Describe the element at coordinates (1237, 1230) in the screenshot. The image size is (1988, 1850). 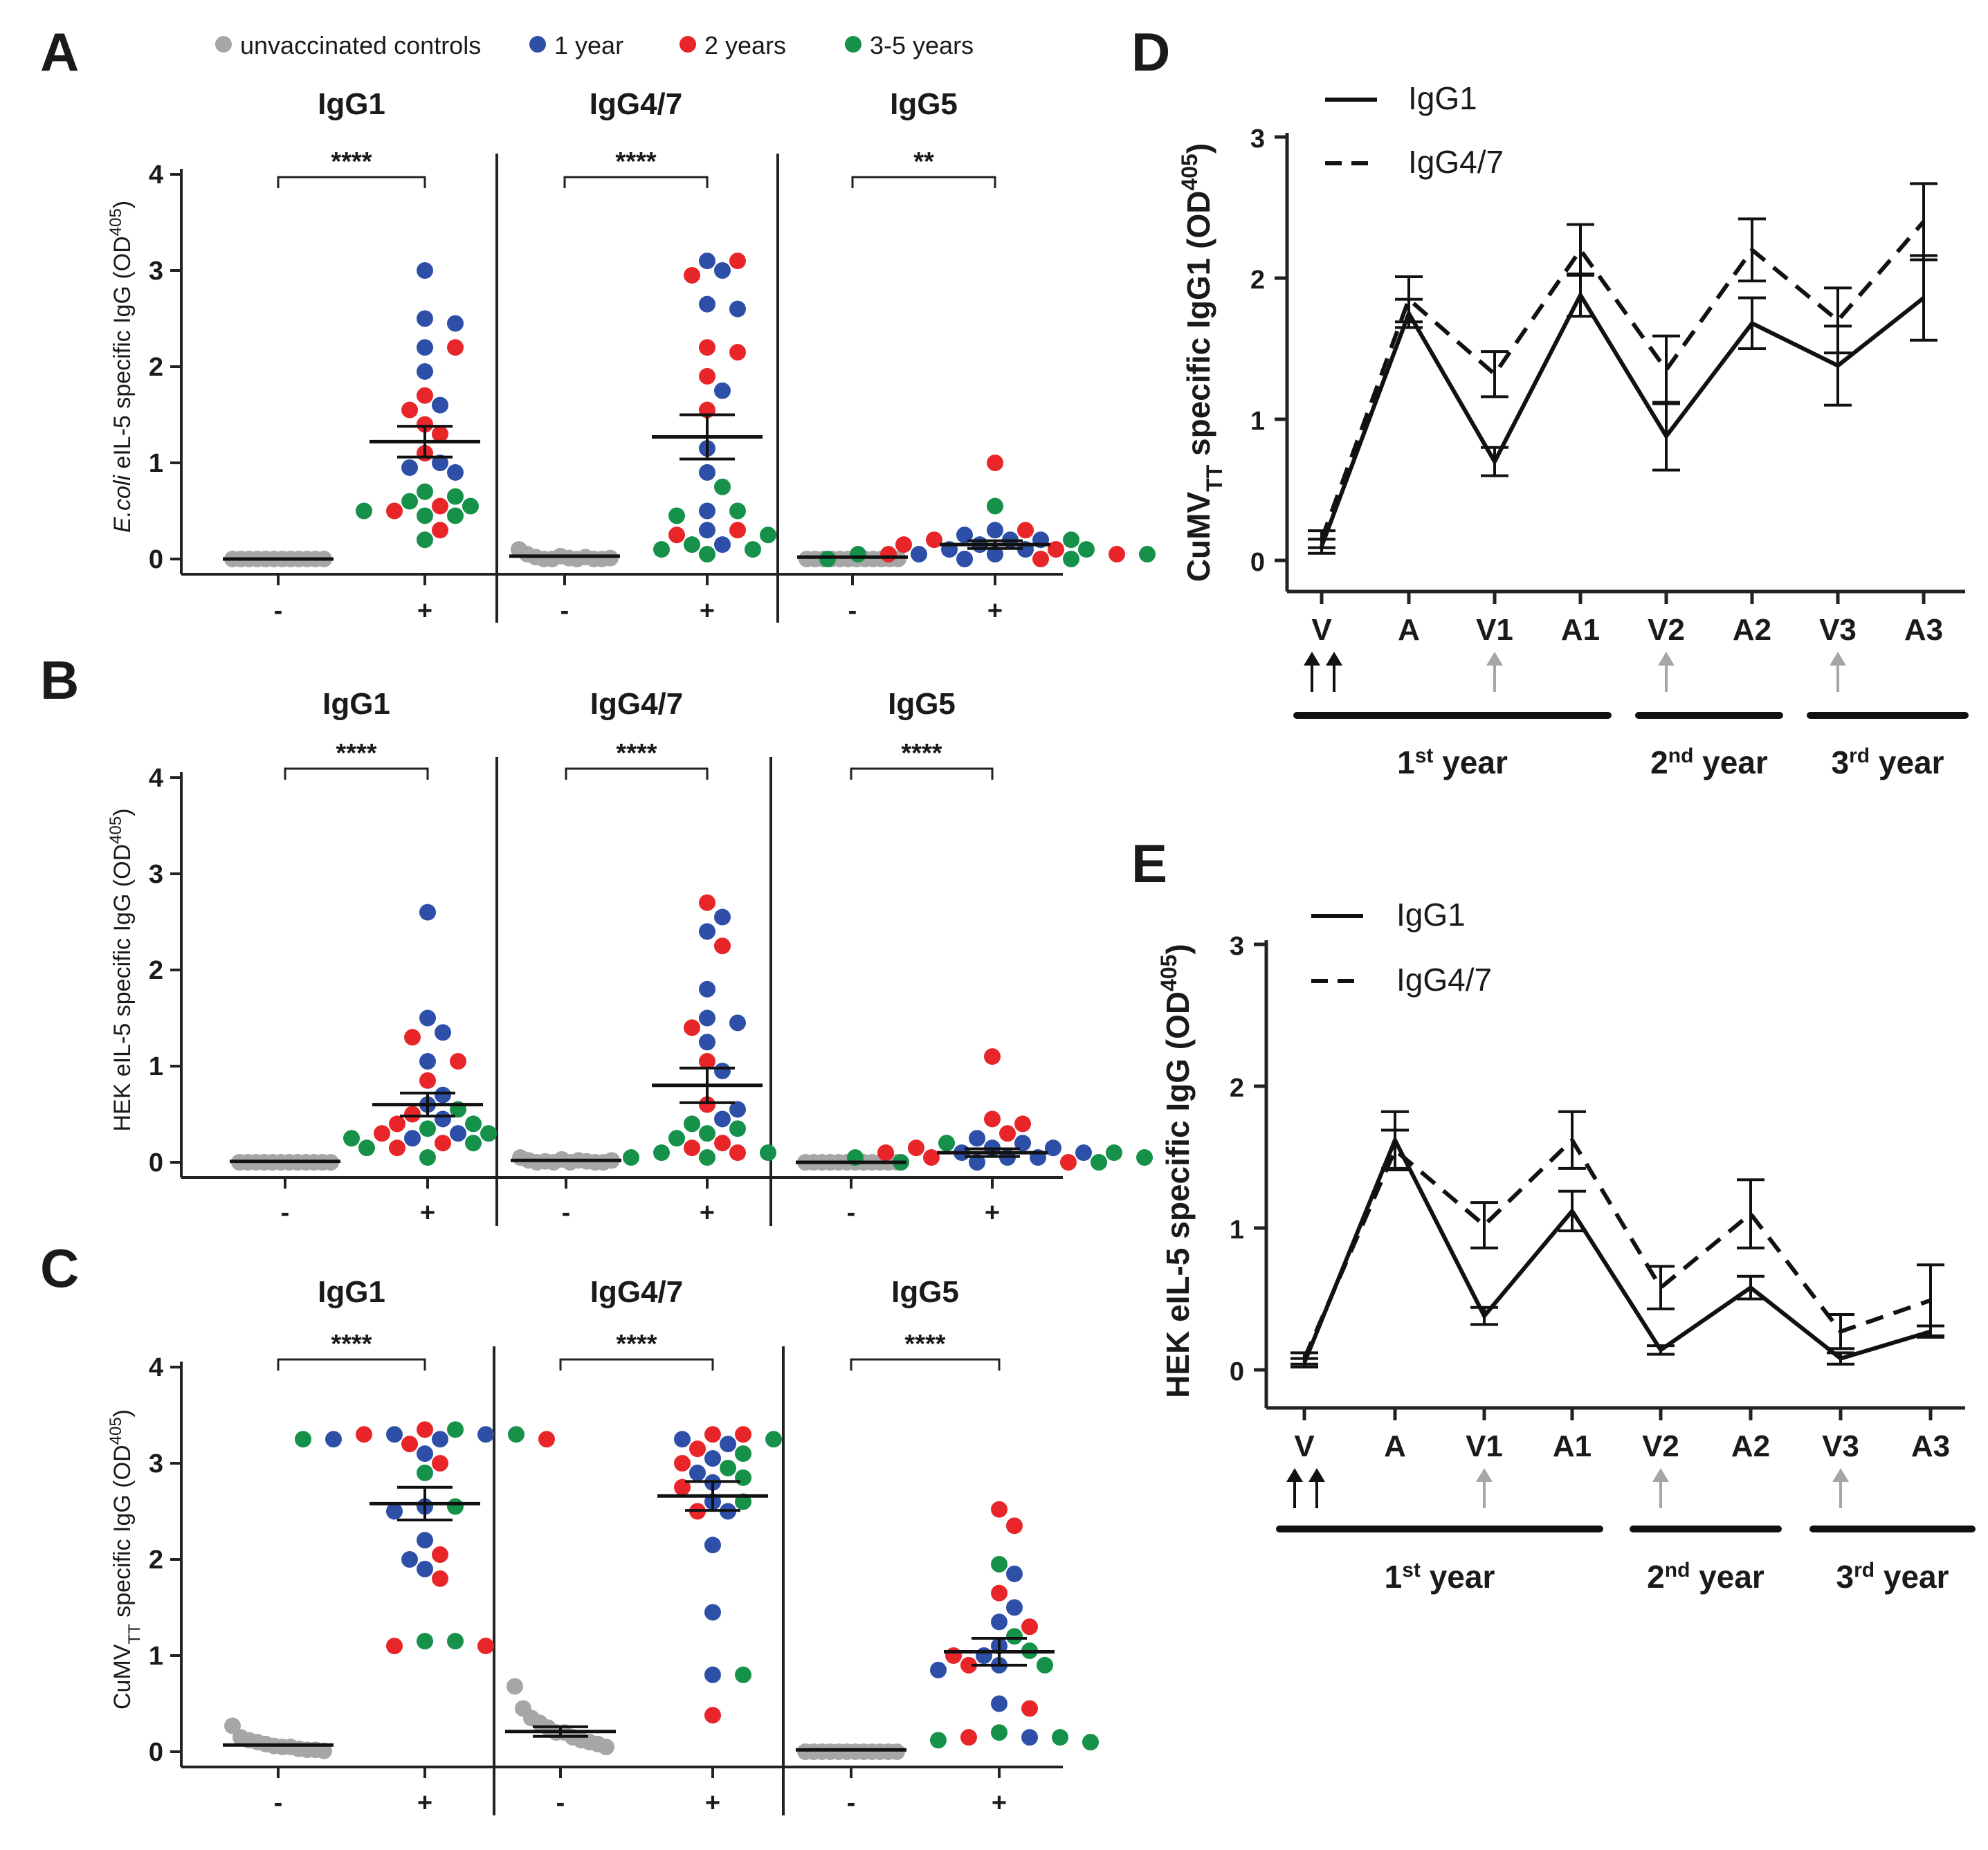
I see `y-tick-label: 1` at that location.